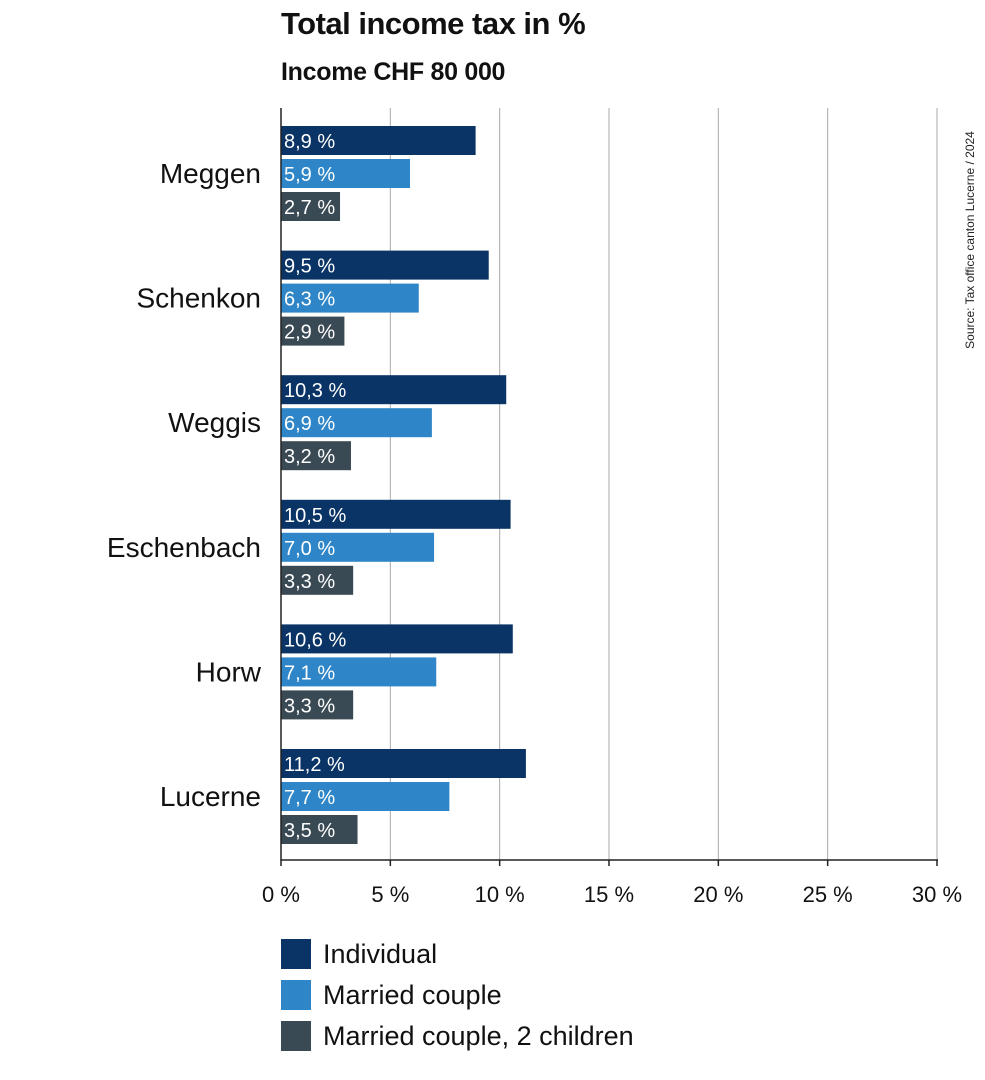  What do you see at coordinates (309, 333) in the screenshot?
I see `data-label: 2,9 %` at bounding box center [309, 333].